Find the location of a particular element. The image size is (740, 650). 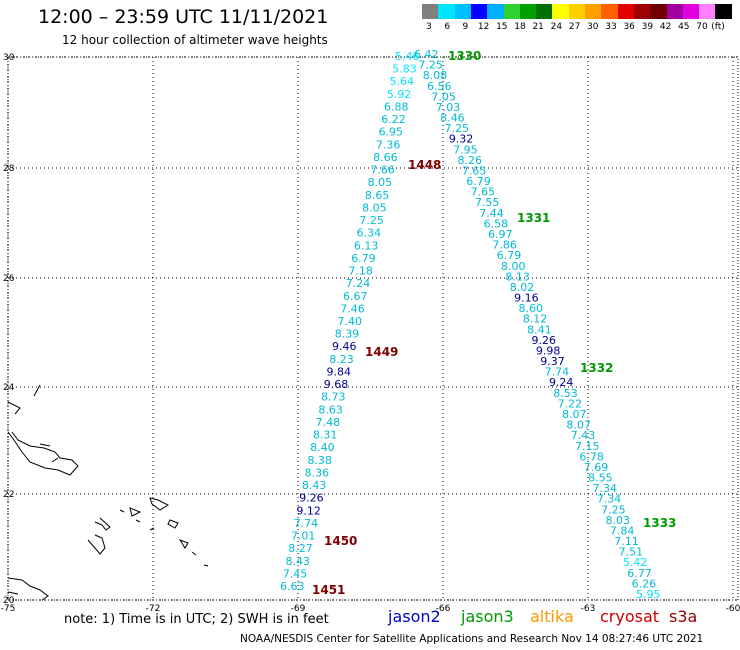

swh-value: 7.74 is located at coordinates (306, 523).